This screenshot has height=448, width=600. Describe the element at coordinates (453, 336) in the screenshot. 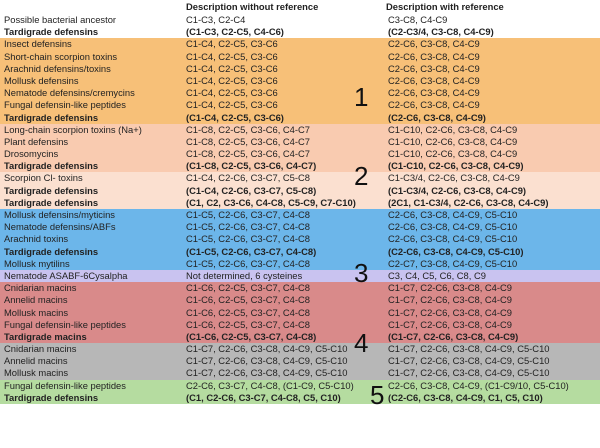

I see `row-with-reference: (C1-C7, C2-C6, C3-C8, C4-C9)` at that location.